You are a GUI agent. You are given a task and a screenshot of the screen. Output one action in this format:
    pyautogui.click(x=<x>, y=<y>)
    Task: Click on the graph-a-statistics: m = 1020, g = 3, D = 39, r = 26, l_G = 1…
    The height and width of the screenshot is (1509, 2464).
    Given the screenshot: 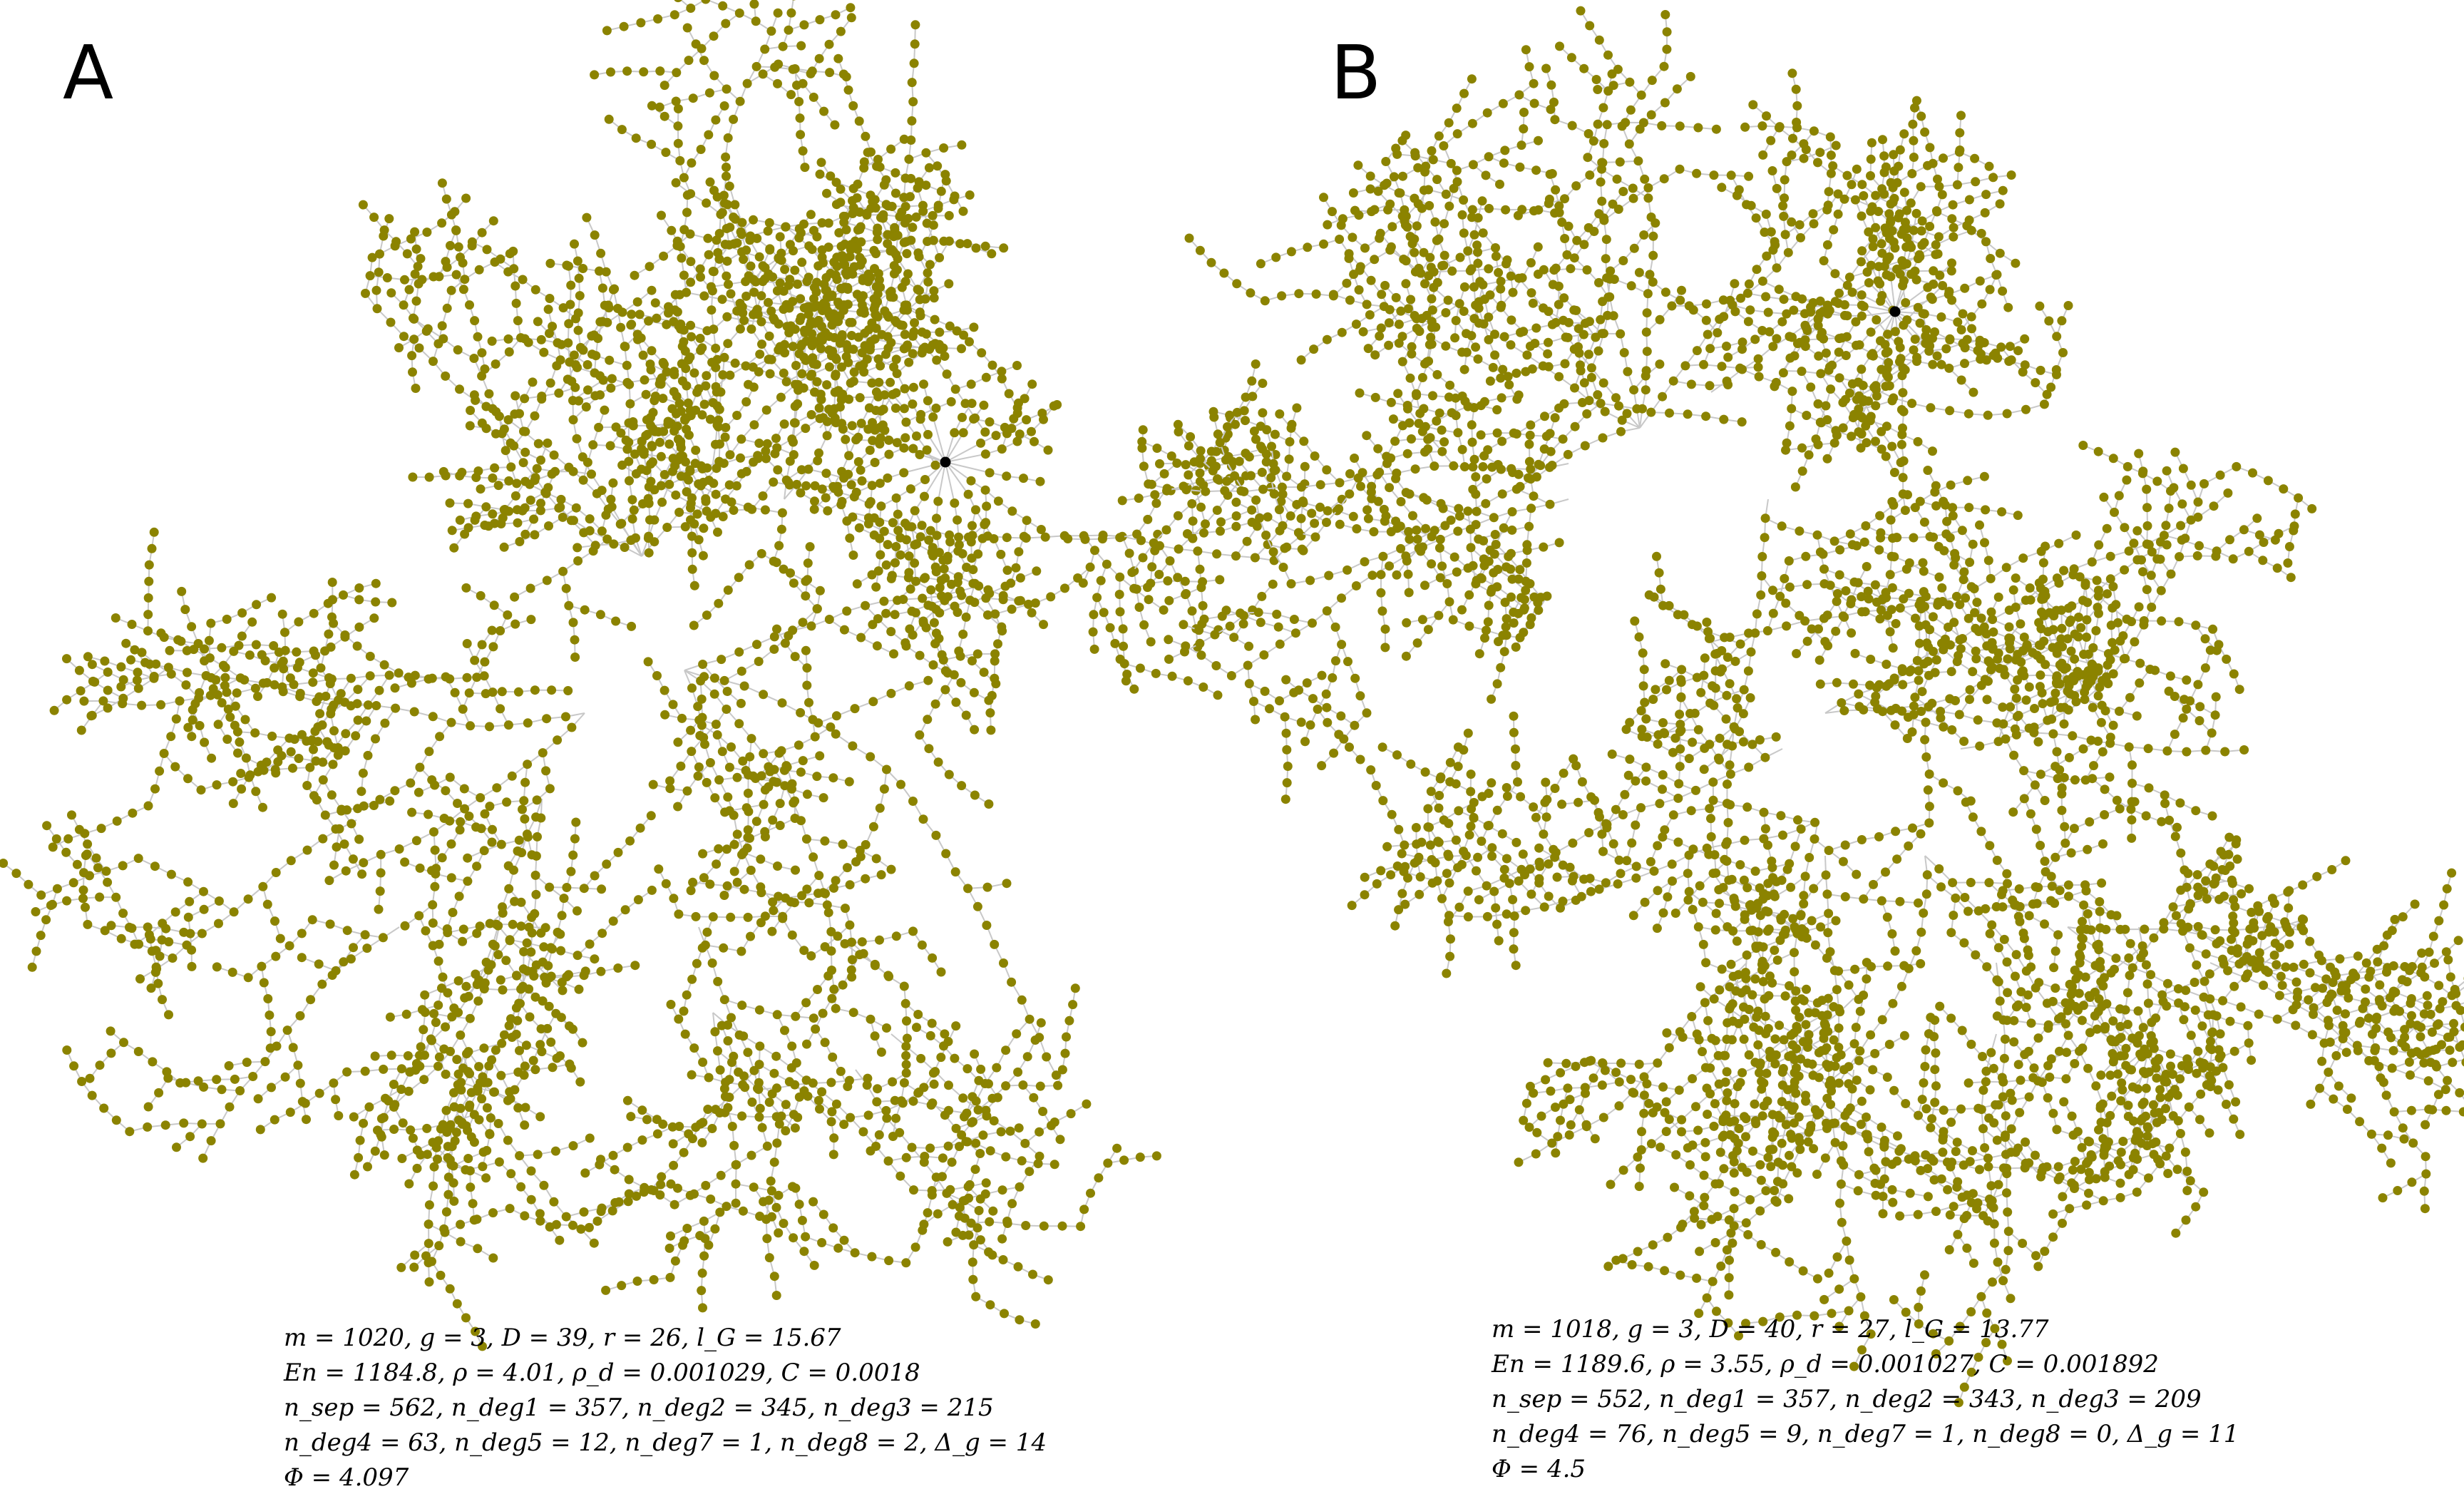 What is the action you would take?
    pyautogui.click(x=665, y=1408)
    